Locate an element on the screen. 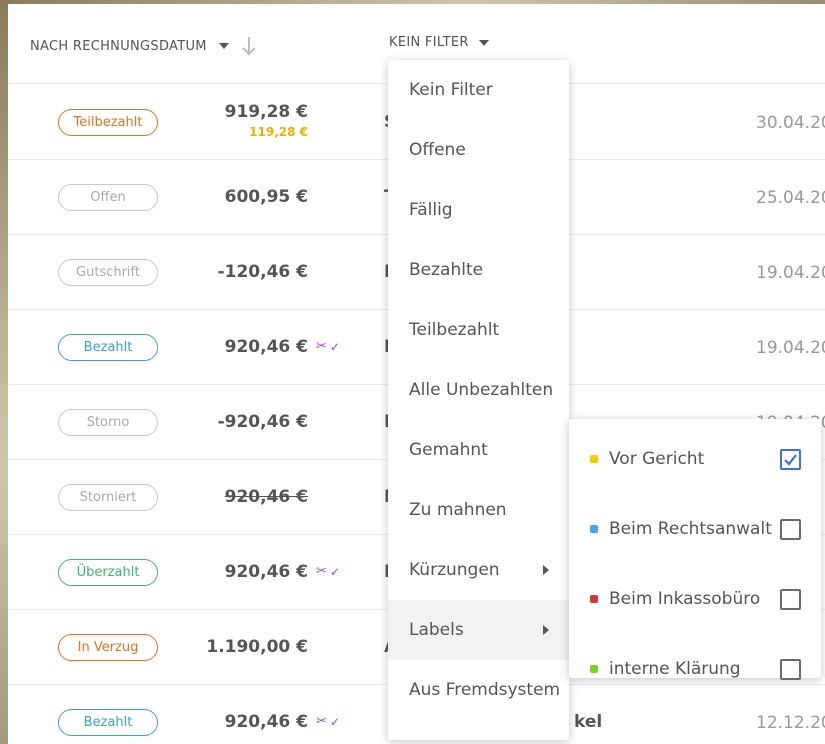 The width and height of the screenshot is (825, 744). filter-option: Alle Unbezahlten is located at coordinates (478, 390).